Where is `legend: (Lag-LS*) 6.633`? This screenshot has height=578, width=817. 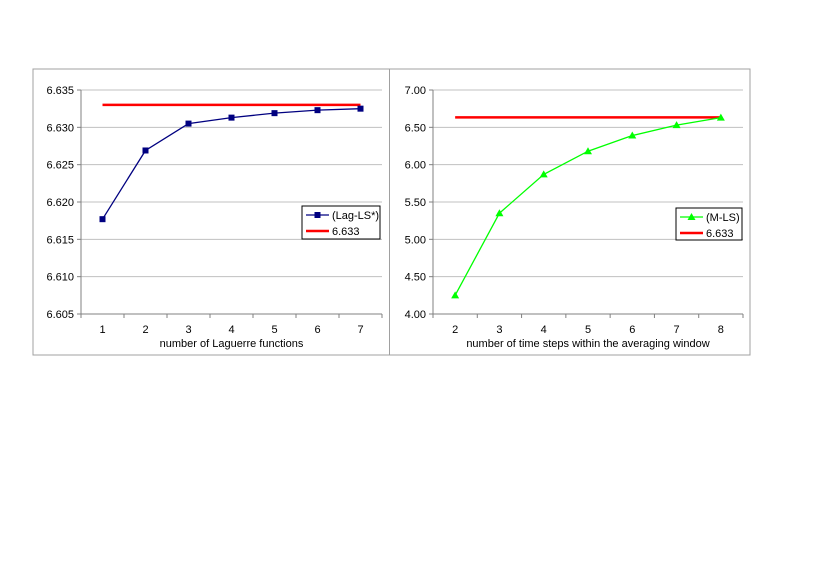 legend: (Lag-LS*) 6.633 is located at coordinates (341, 222).